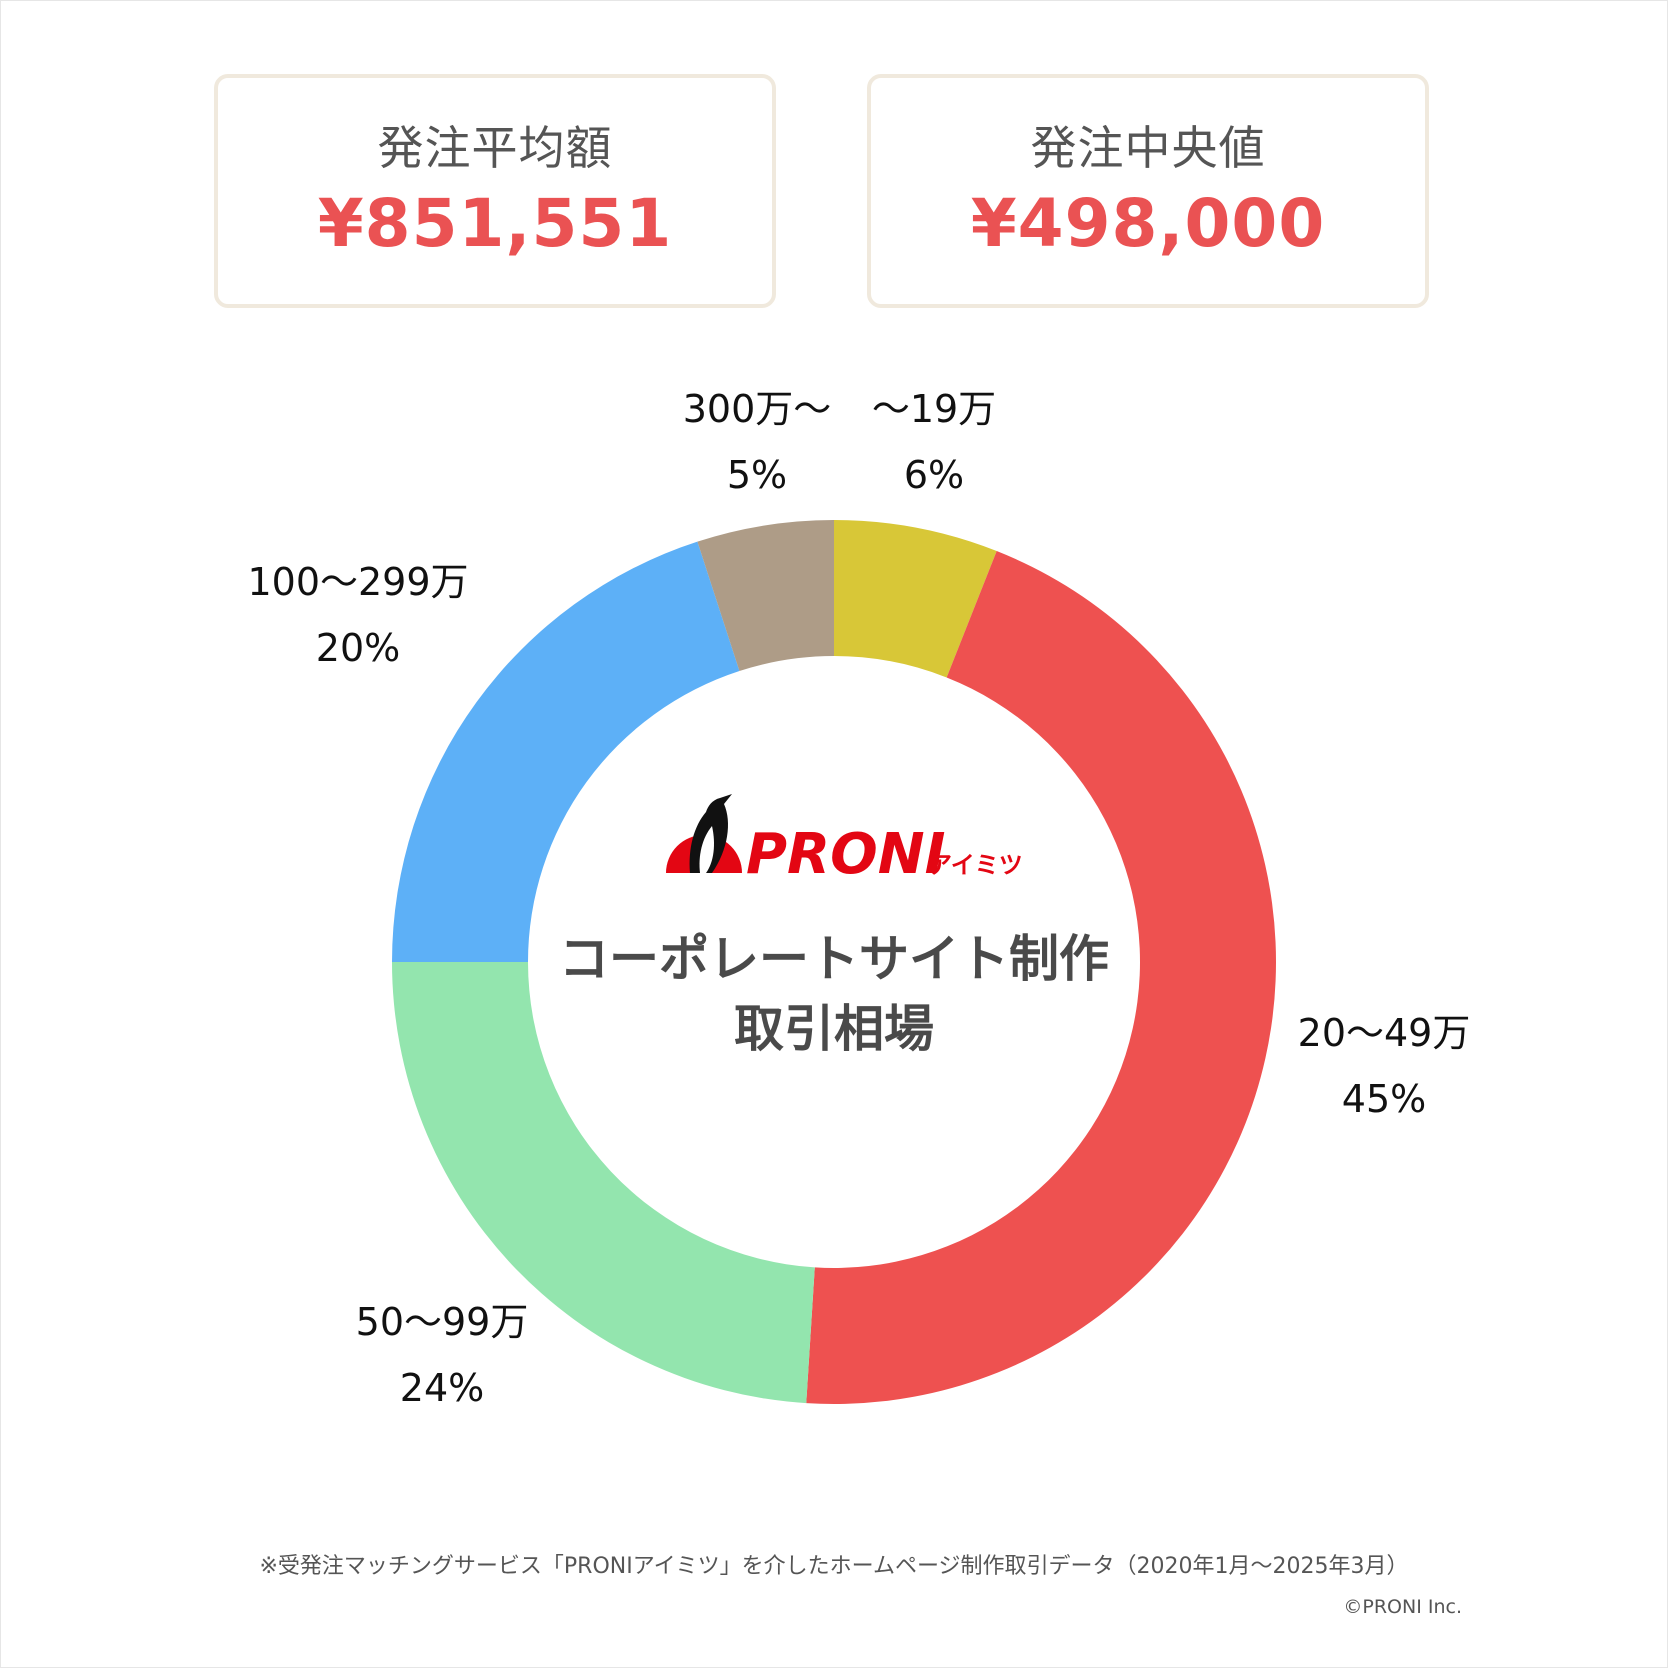 The height and width of the screenshot is (1668, 1668). Describe the element at coordinates (1148, 223) in the screenshot. I see `median-amount-value: ¥498,000` at that location.